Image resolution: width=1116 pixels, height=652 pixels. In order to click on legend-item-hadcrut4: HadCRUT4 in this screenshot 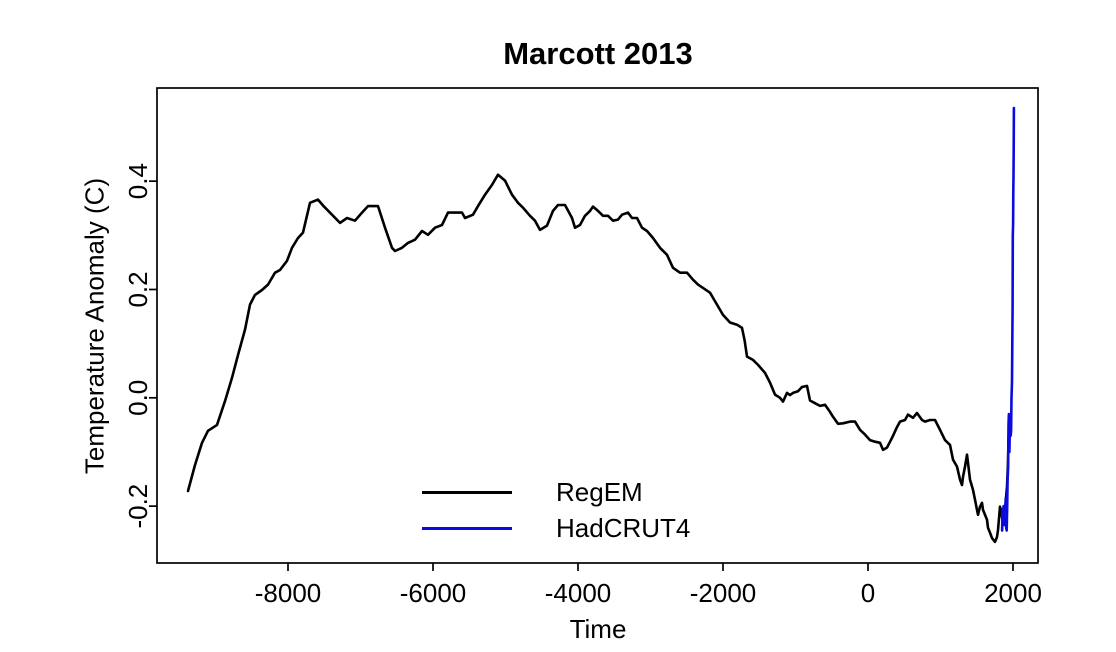, I will do `click(556, 528)`.